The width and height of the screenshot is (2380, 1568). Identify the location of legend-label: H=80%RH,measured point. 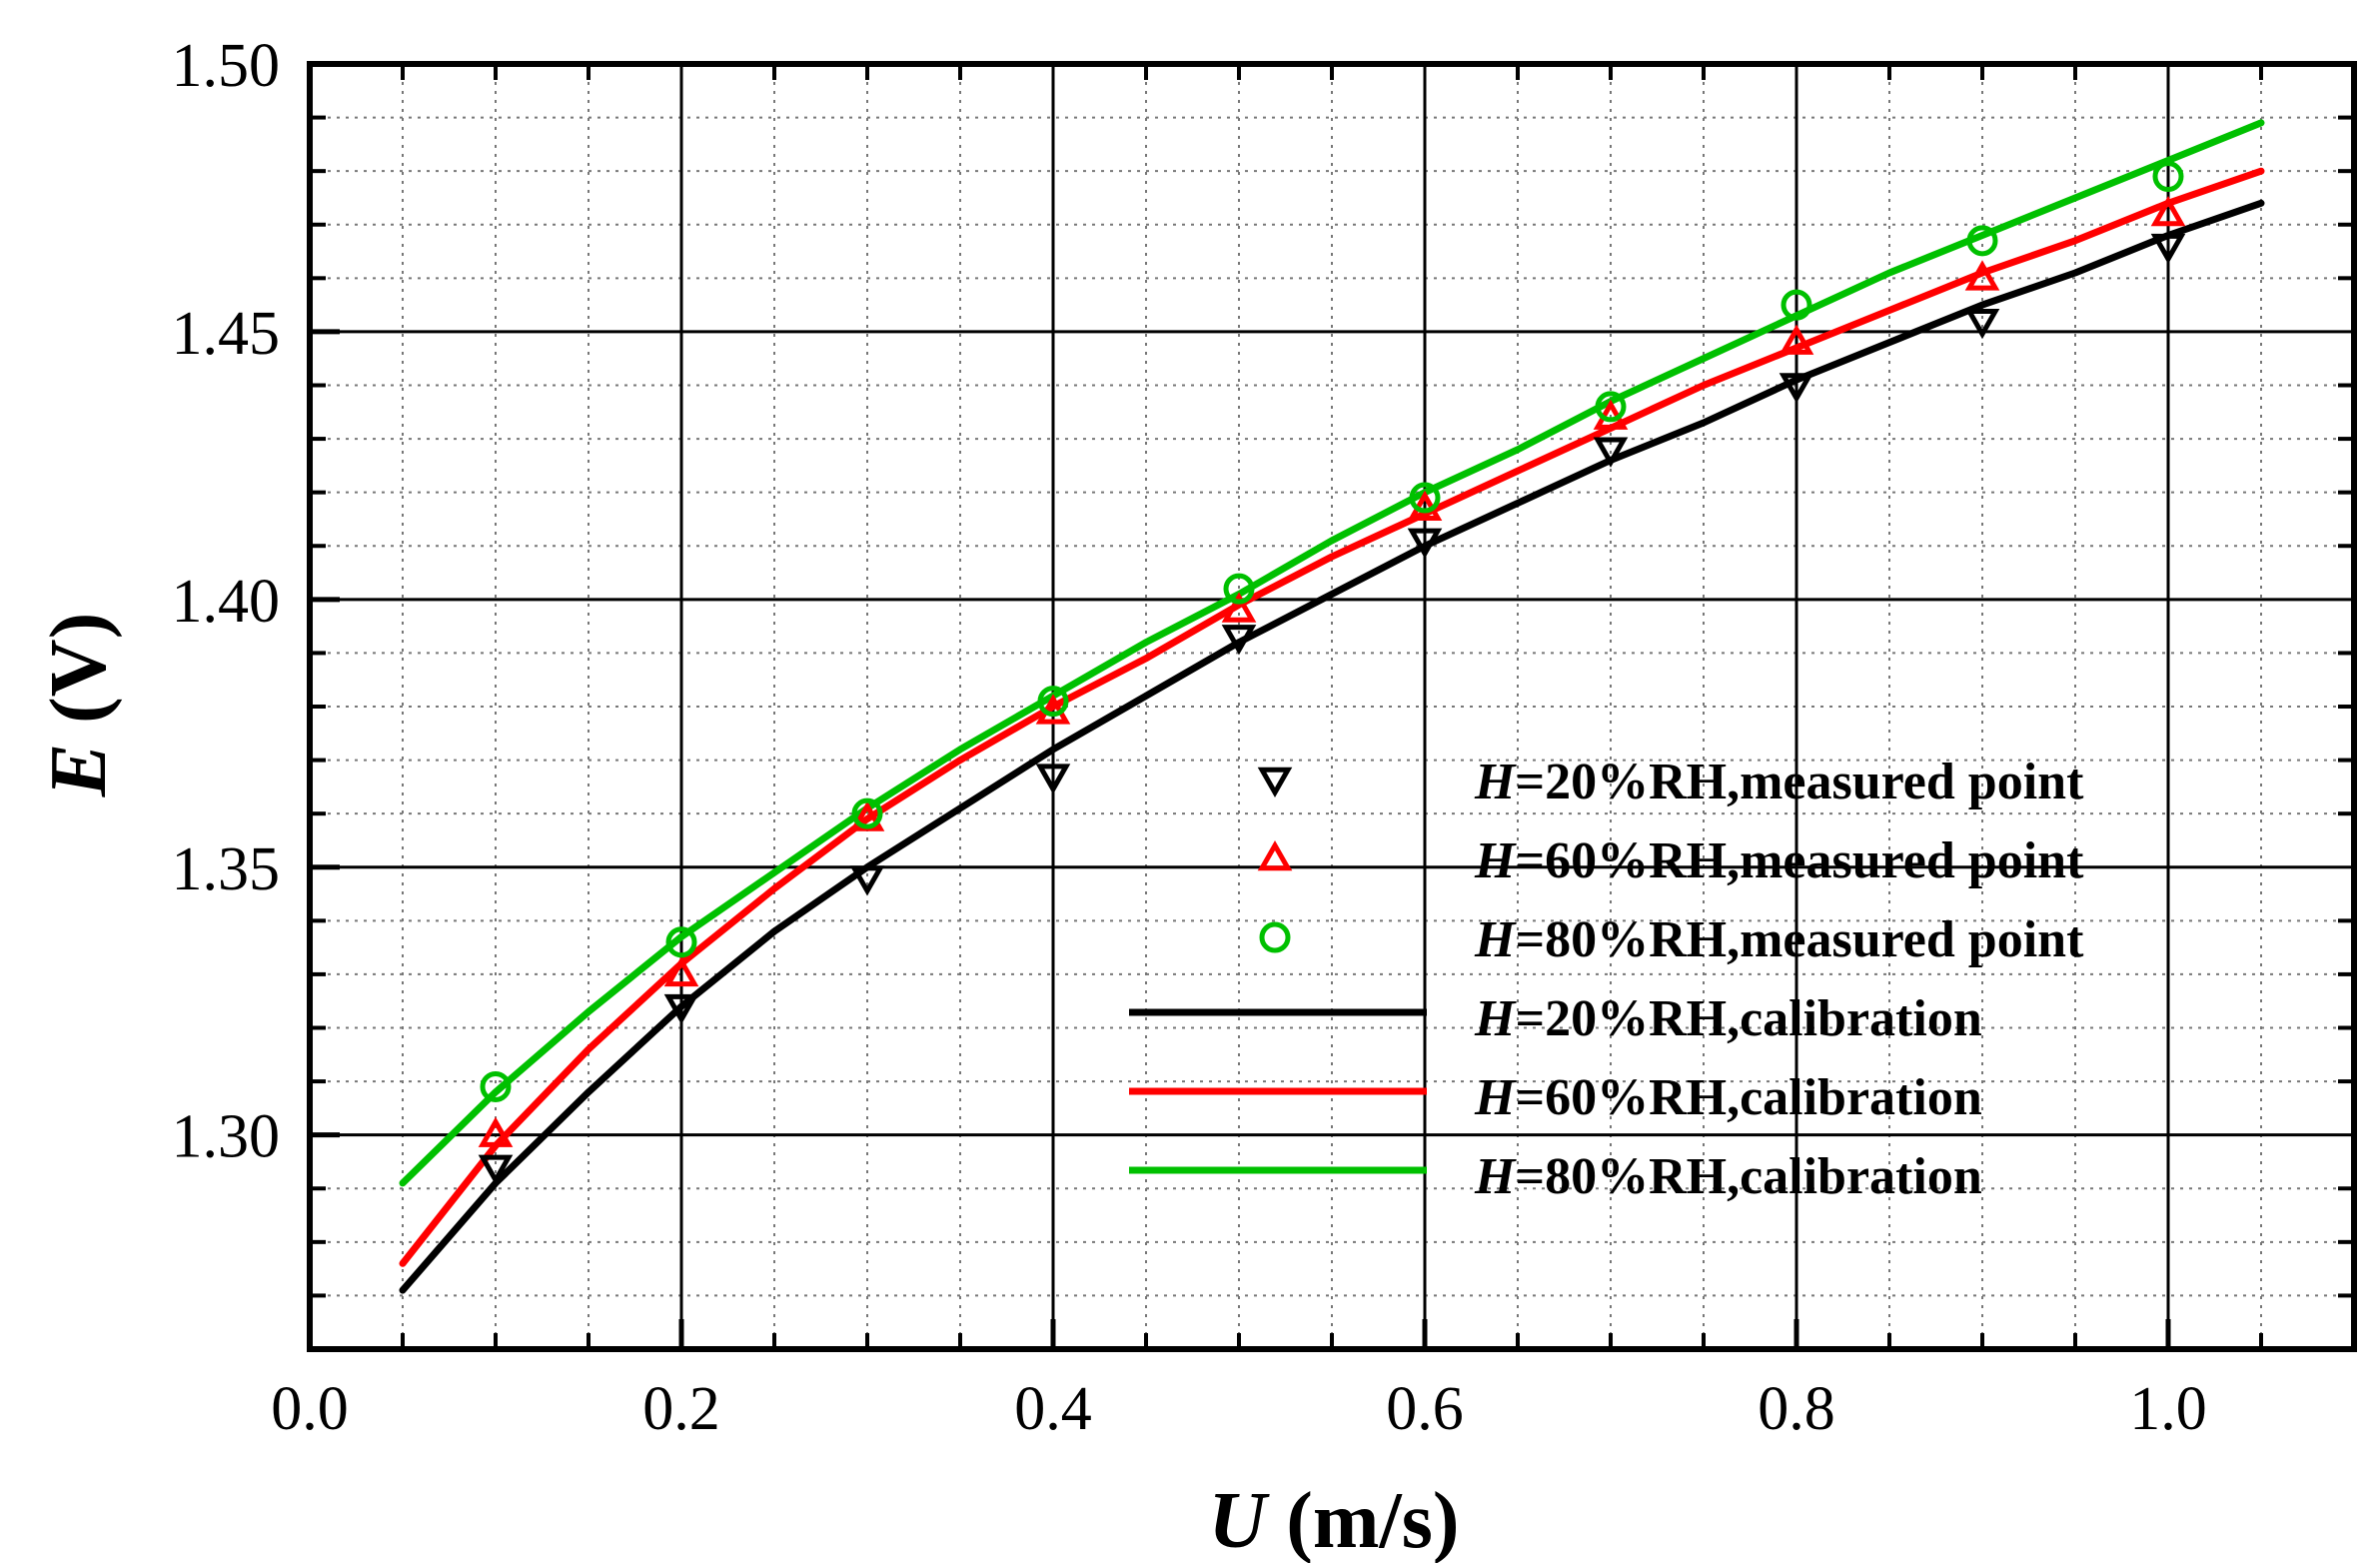
(1779, 940).